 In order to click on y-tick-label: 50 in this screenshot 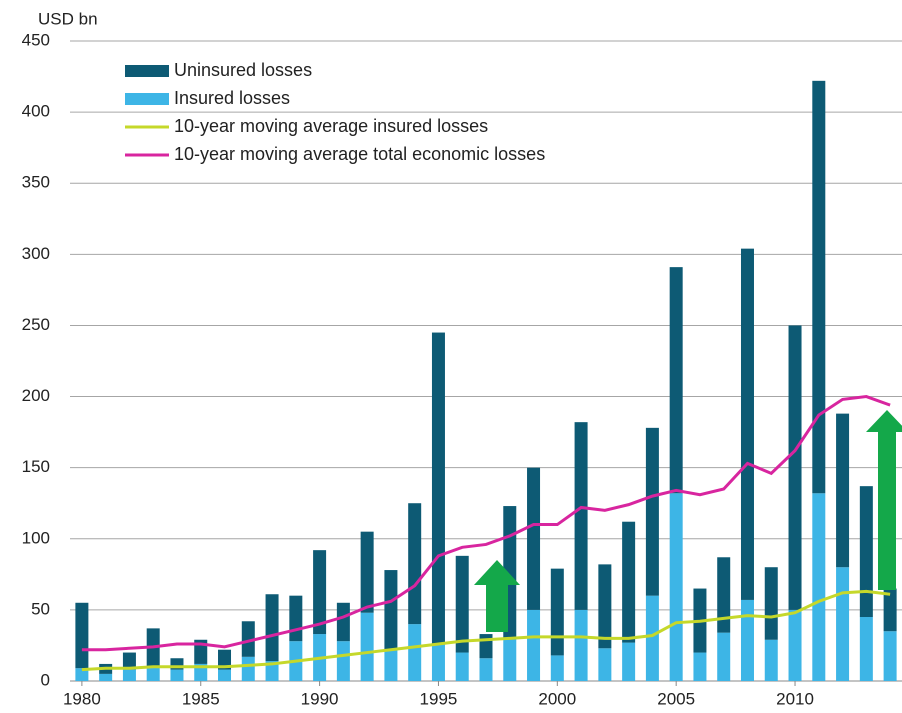, I will do `click(40, 608)`.